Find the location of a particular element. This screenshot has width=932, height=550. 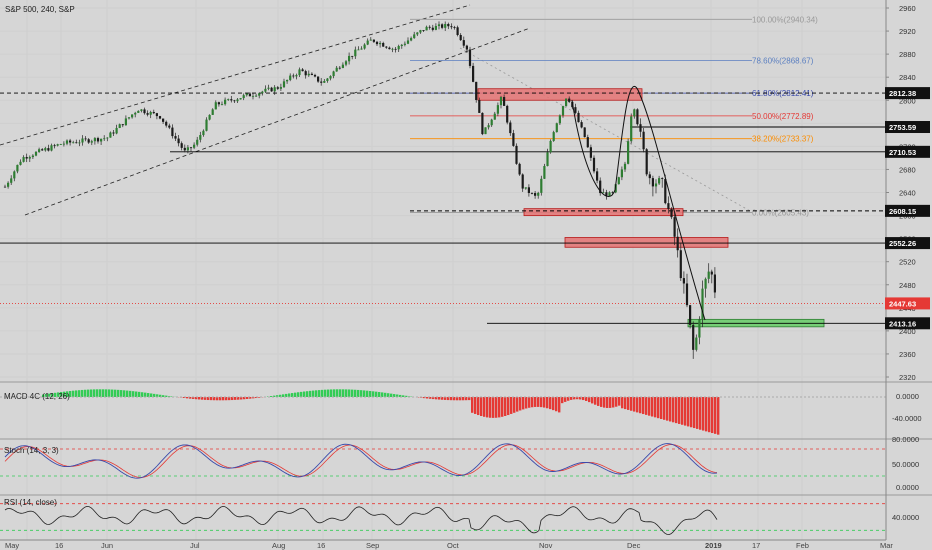

macd-axis-1: -40.0000 is located at coordinates (907, 418).